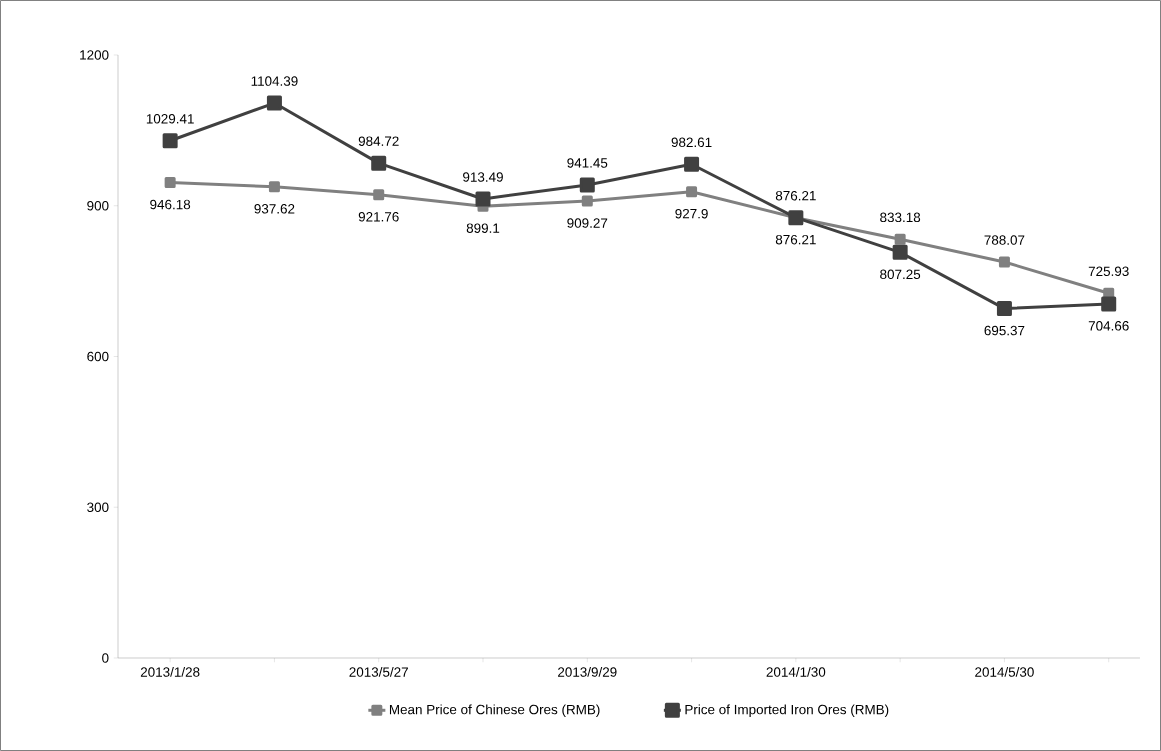 This screenshot has width=1161, height=751. I want to click on data-label: 941.45, so click(587, 163).